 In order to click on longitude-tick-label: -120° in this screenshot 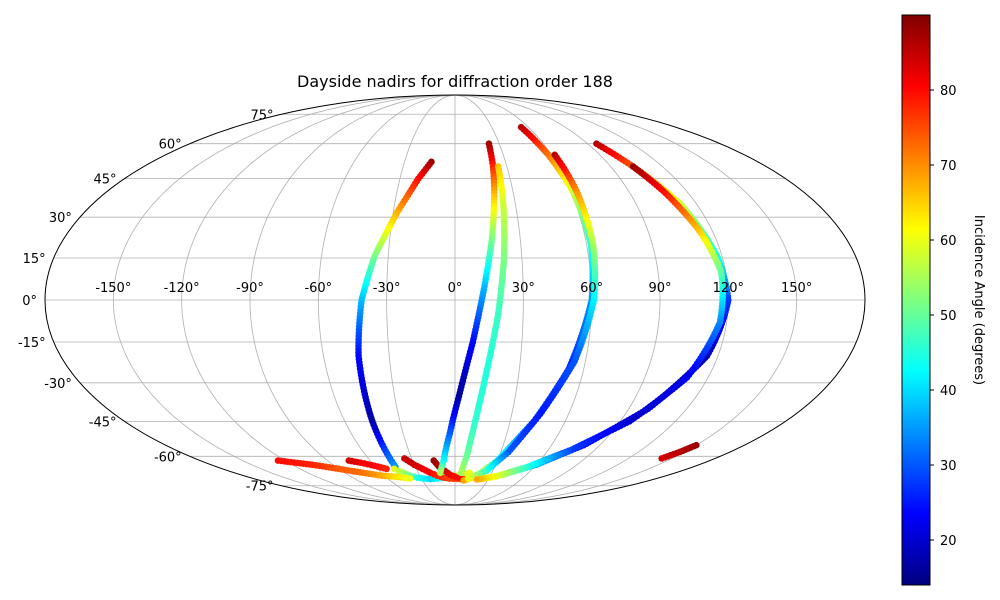, I will do `click(182, 288)`.